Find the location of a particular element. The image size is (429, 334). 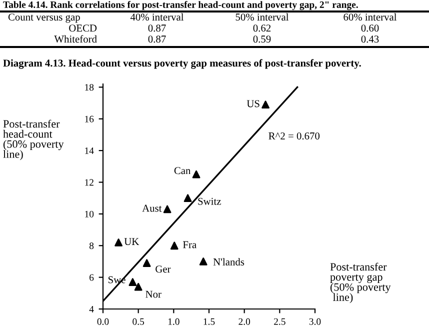

text: Count versus gap is located at coordinates (44, 18).